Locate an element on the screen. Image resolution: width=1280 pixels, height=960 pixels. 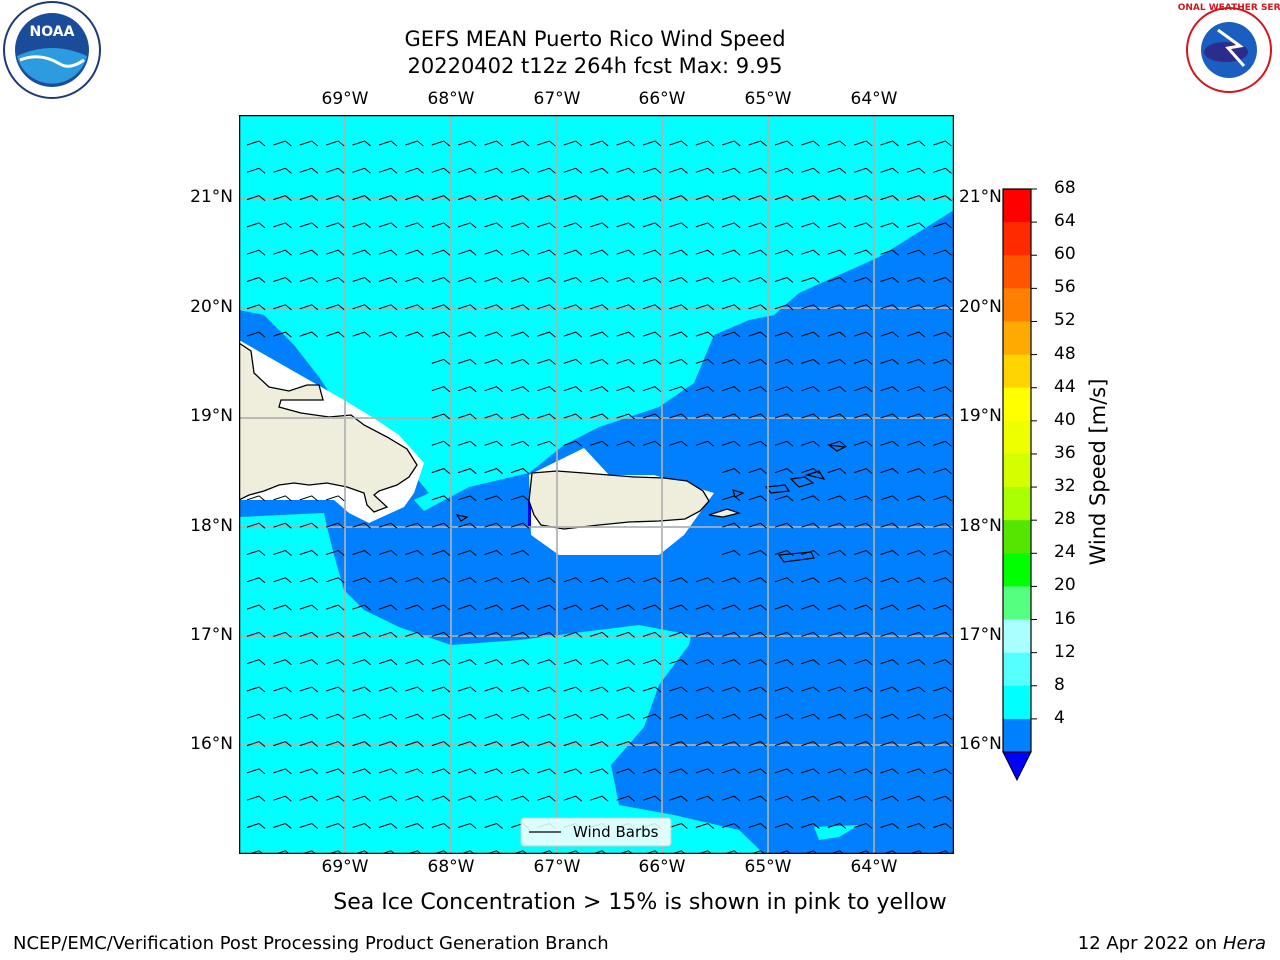
colorbar-tick: 68 is located at coordinates (1065, 188).